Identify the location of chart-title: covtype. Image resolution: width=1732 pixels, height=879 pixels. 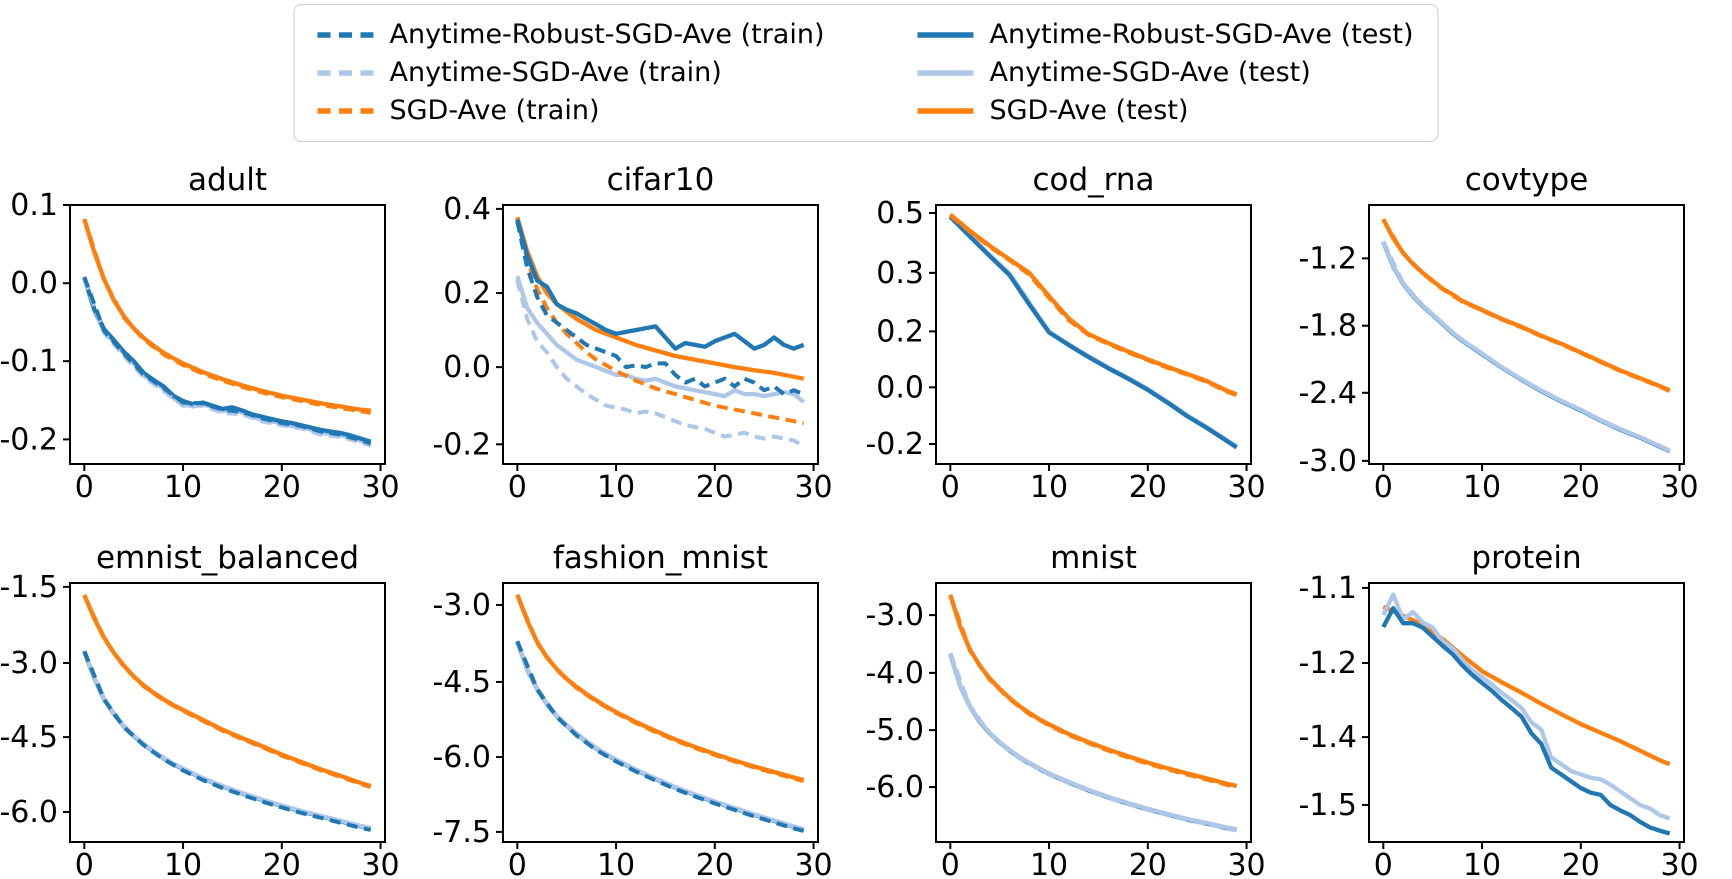
(1527, 180).